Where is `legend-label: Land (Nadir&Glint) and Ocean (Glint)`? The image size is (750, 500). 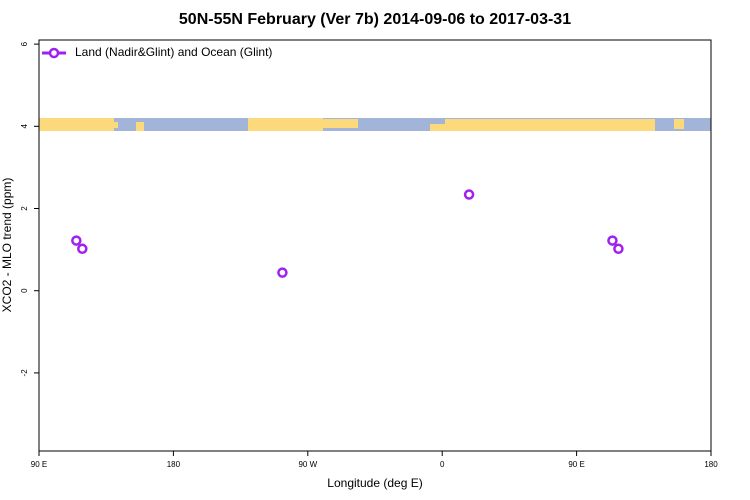 legend-label: Land (Nadir&Glint) and Ocean (Glint) is located at coordinates (173, 52).